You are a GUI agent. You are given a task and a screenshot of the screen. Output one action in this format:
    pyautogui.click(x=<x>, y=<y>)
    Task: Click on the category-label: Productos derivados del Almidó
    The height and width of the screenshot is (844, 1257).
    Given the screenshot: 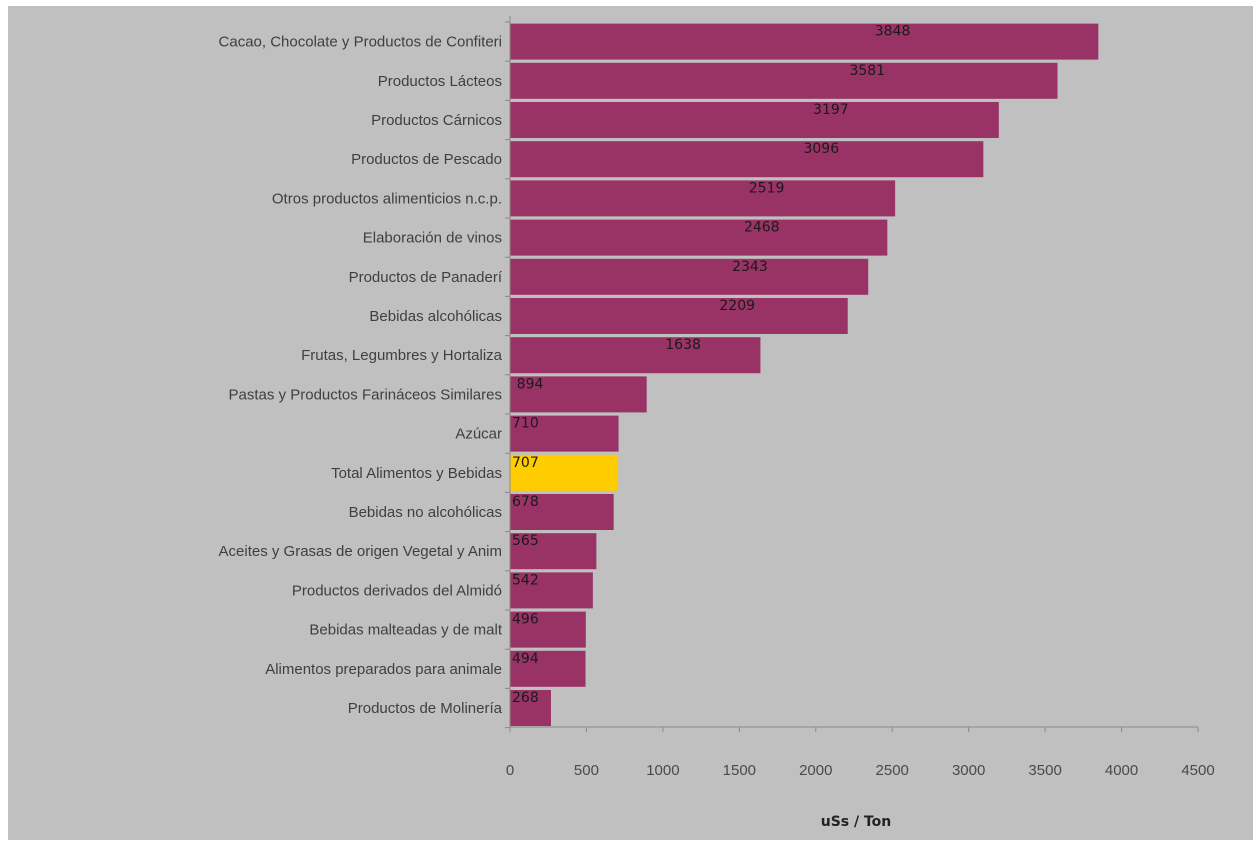 What is the action you would take?
    pyautogui.click(x=397, y=590)
    